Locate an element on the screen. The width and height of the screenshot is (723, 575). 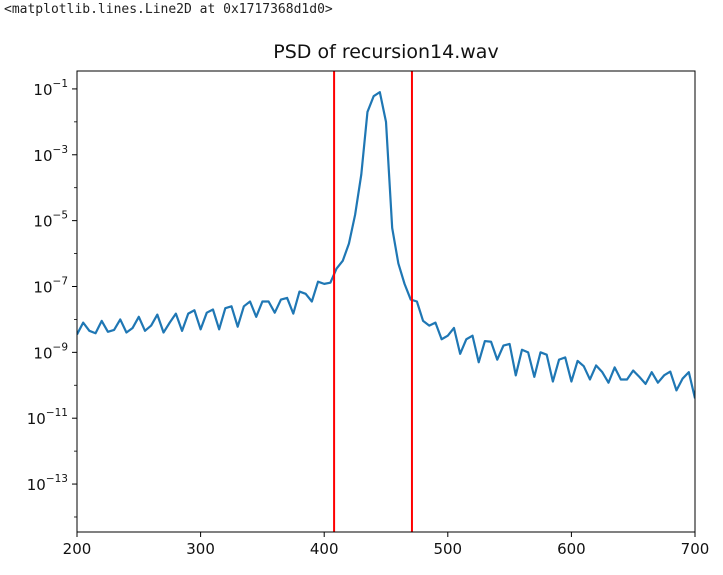
y-axis: 10⁻¹ 10⁻³ 10⁻⁵ 10⁻⁷ 10⁻⁹ 10⁻¹¹ 10⁻¹³ is located at coordinates (52, 298).